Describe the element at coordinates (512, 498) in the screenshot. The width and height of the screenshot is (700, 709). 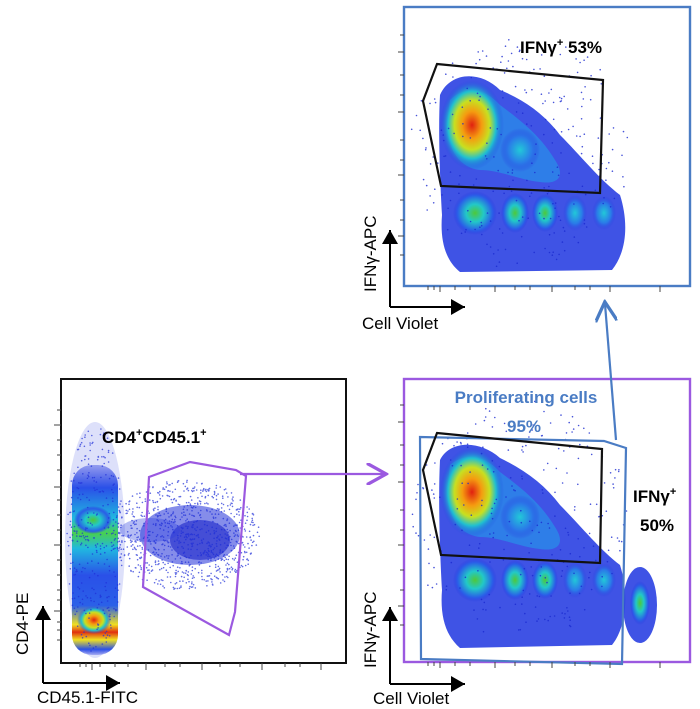
I see `bottom-right-ifng-gate` at that location.